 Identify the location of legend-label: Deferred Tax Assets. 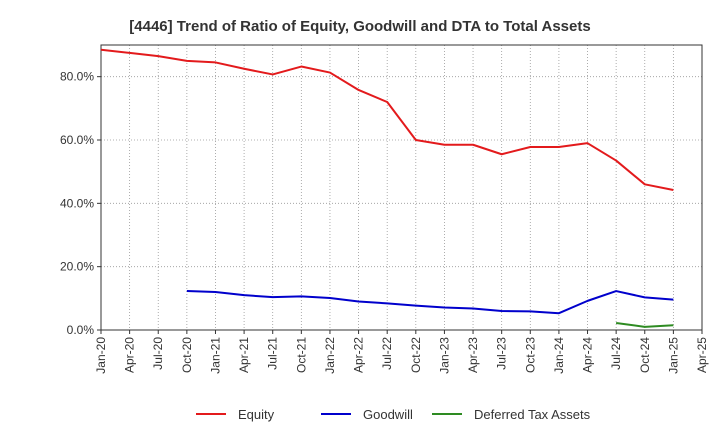
(532, 414).